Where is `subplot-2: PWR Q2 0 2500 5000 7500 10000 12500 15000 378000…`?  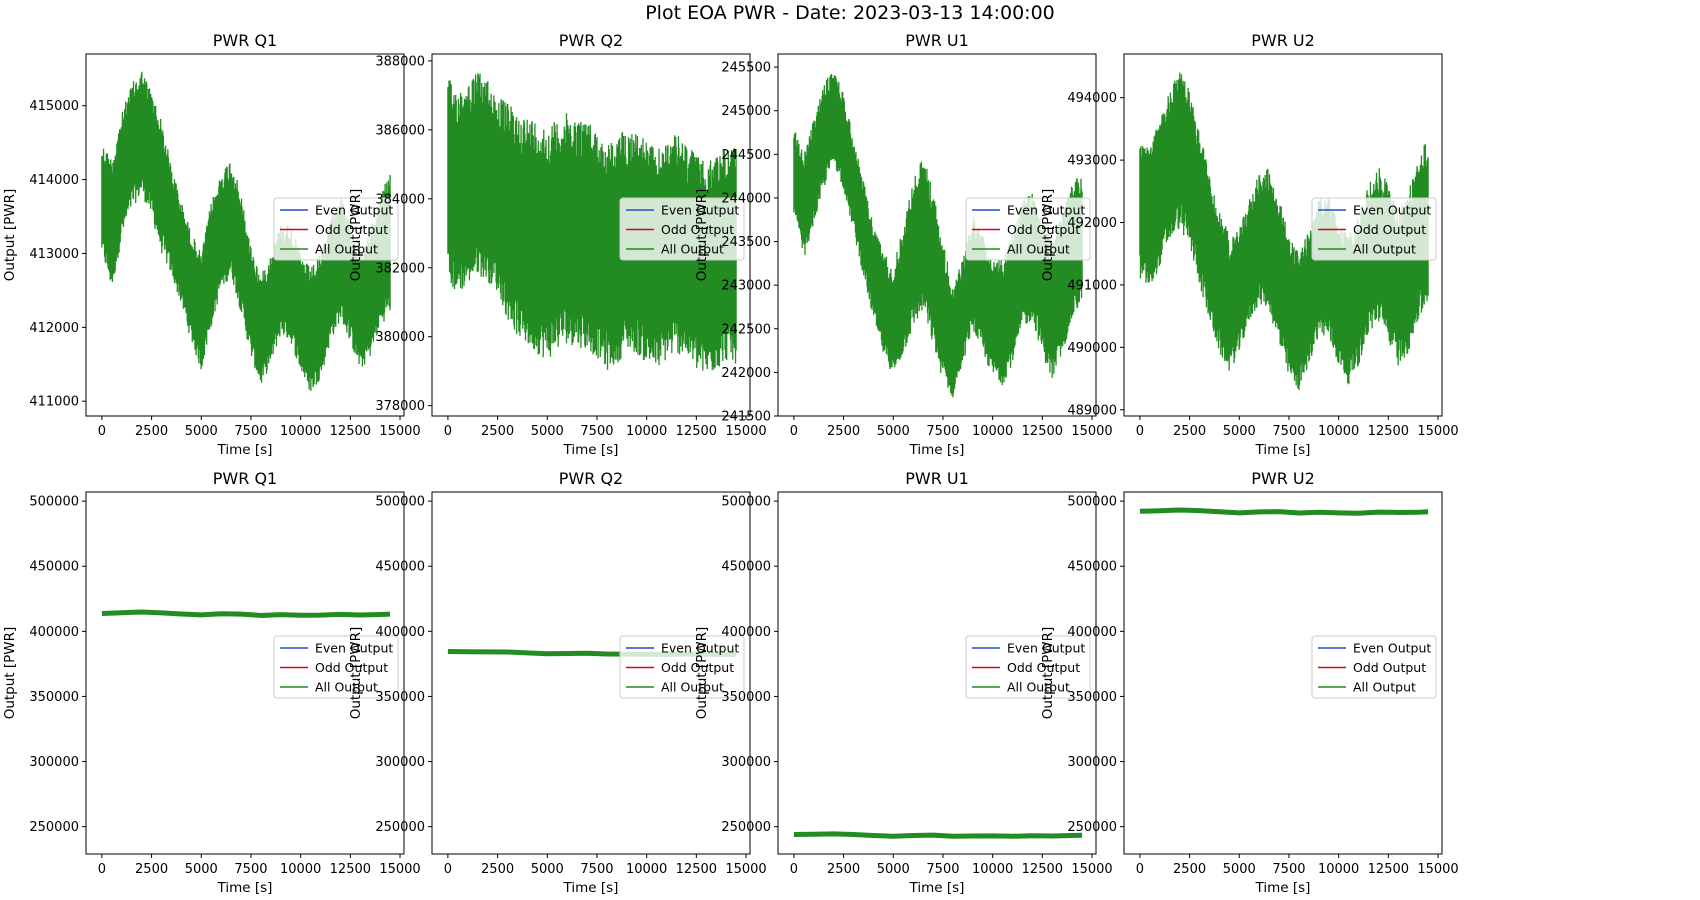
subplot-2: PWR Q2 0 2500 5000 7500 10000 12500 15000 378000… is located at coordinates (557, 244).